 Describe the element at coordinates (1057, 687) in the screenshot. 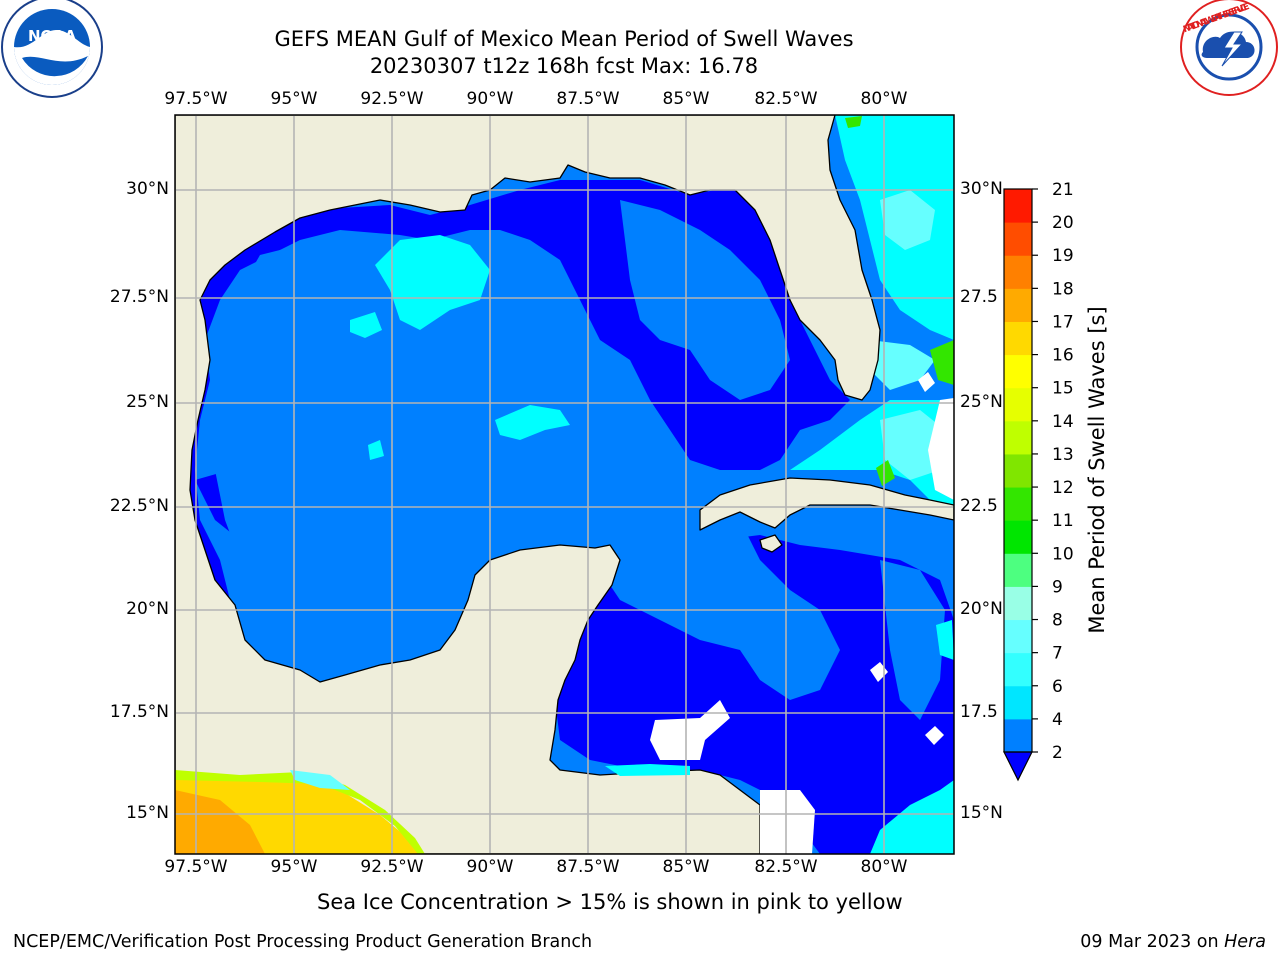

I see `colorbar-tick-label: 6` at that location.